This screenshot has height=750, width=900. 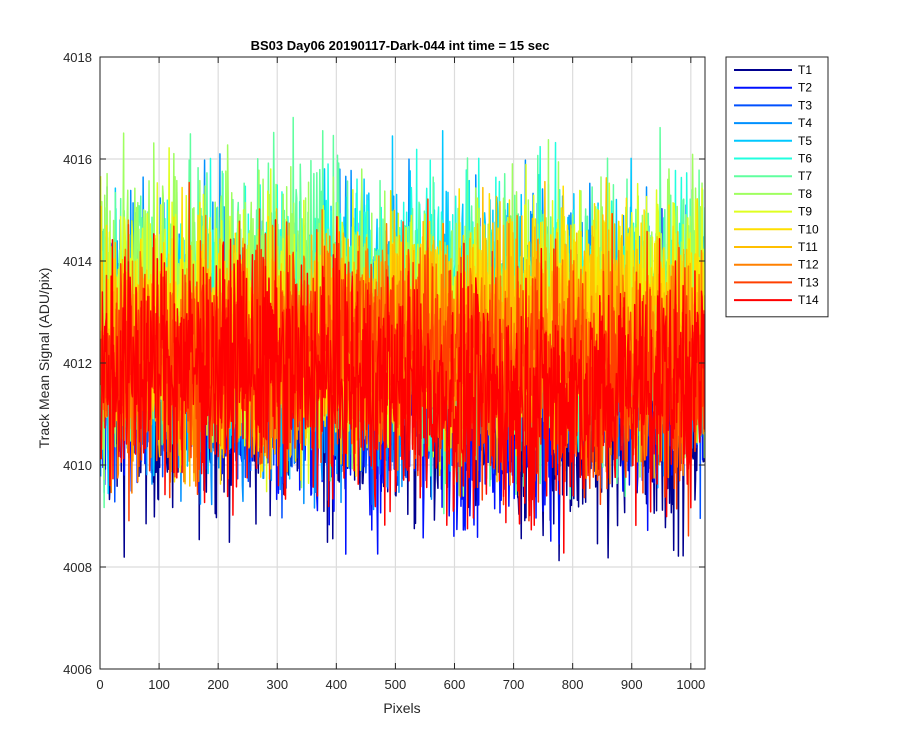 I want to click on legend-label: T1, so click(x=805, y=70).